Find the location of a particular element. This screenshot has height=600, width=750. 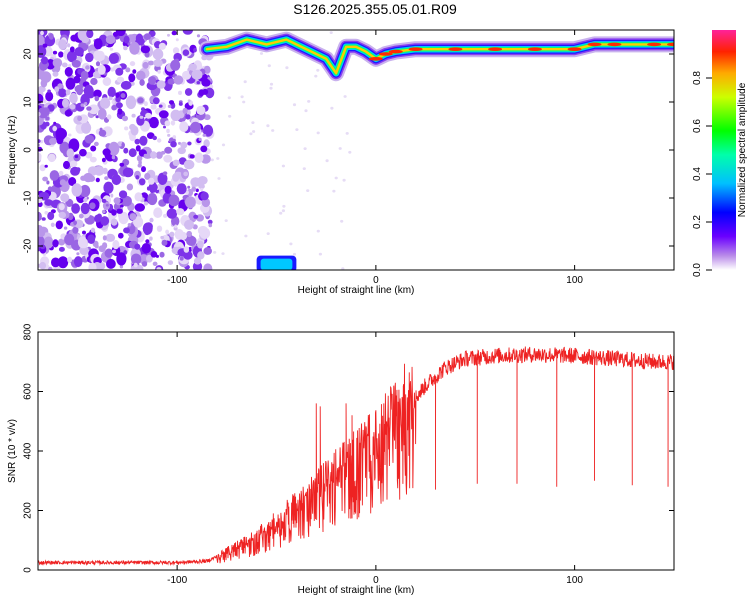

spectrogram-x-label: Height of straight line (km) is located at coordinates (356, 290).